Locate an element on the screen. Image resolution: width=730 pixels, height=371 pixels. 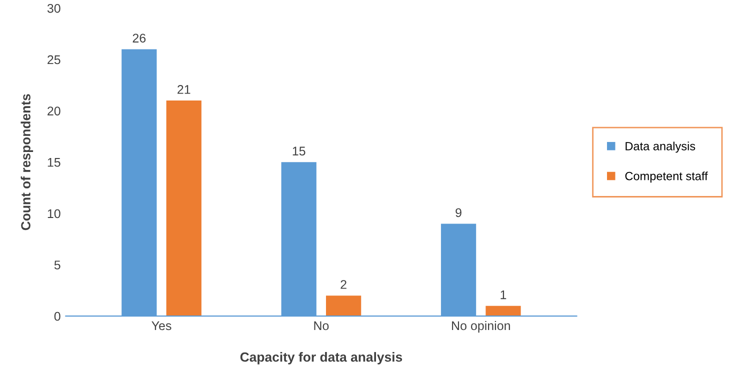
x-tick-label: No is located at coordinates (321, 325).